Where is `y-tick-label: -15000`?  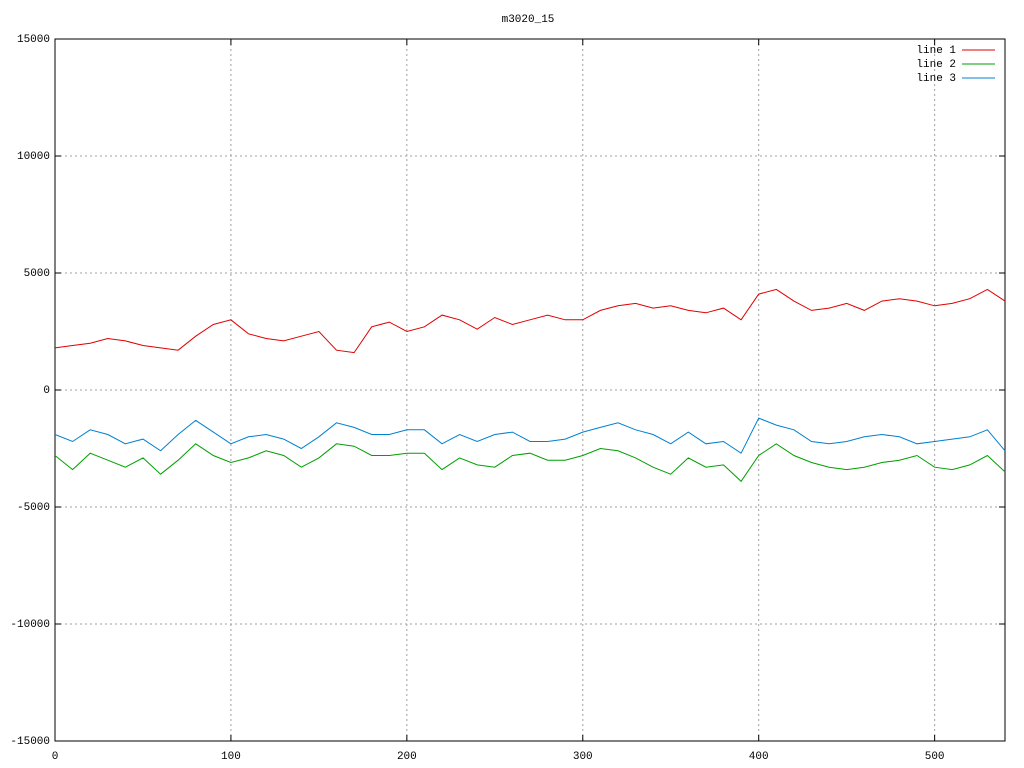 y-tick-label: -15000 is located at coordinates (30, 742).